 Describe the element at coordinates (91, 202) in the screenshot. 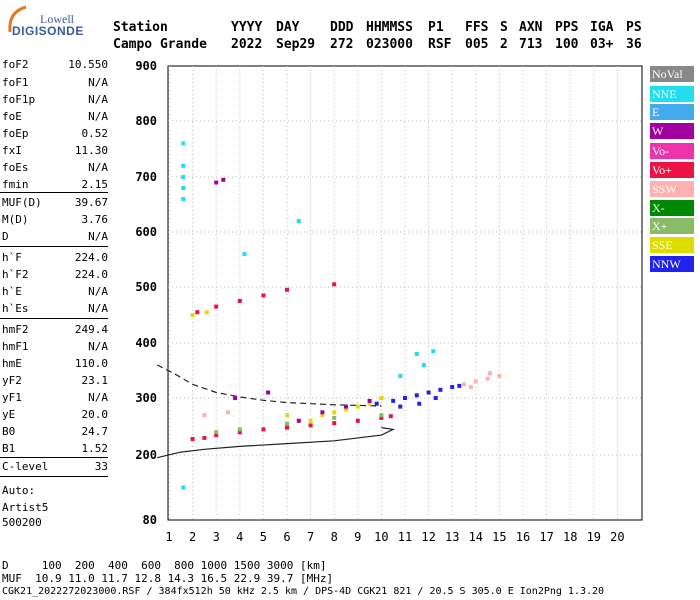

I see `param-value: 39.67` at that location.